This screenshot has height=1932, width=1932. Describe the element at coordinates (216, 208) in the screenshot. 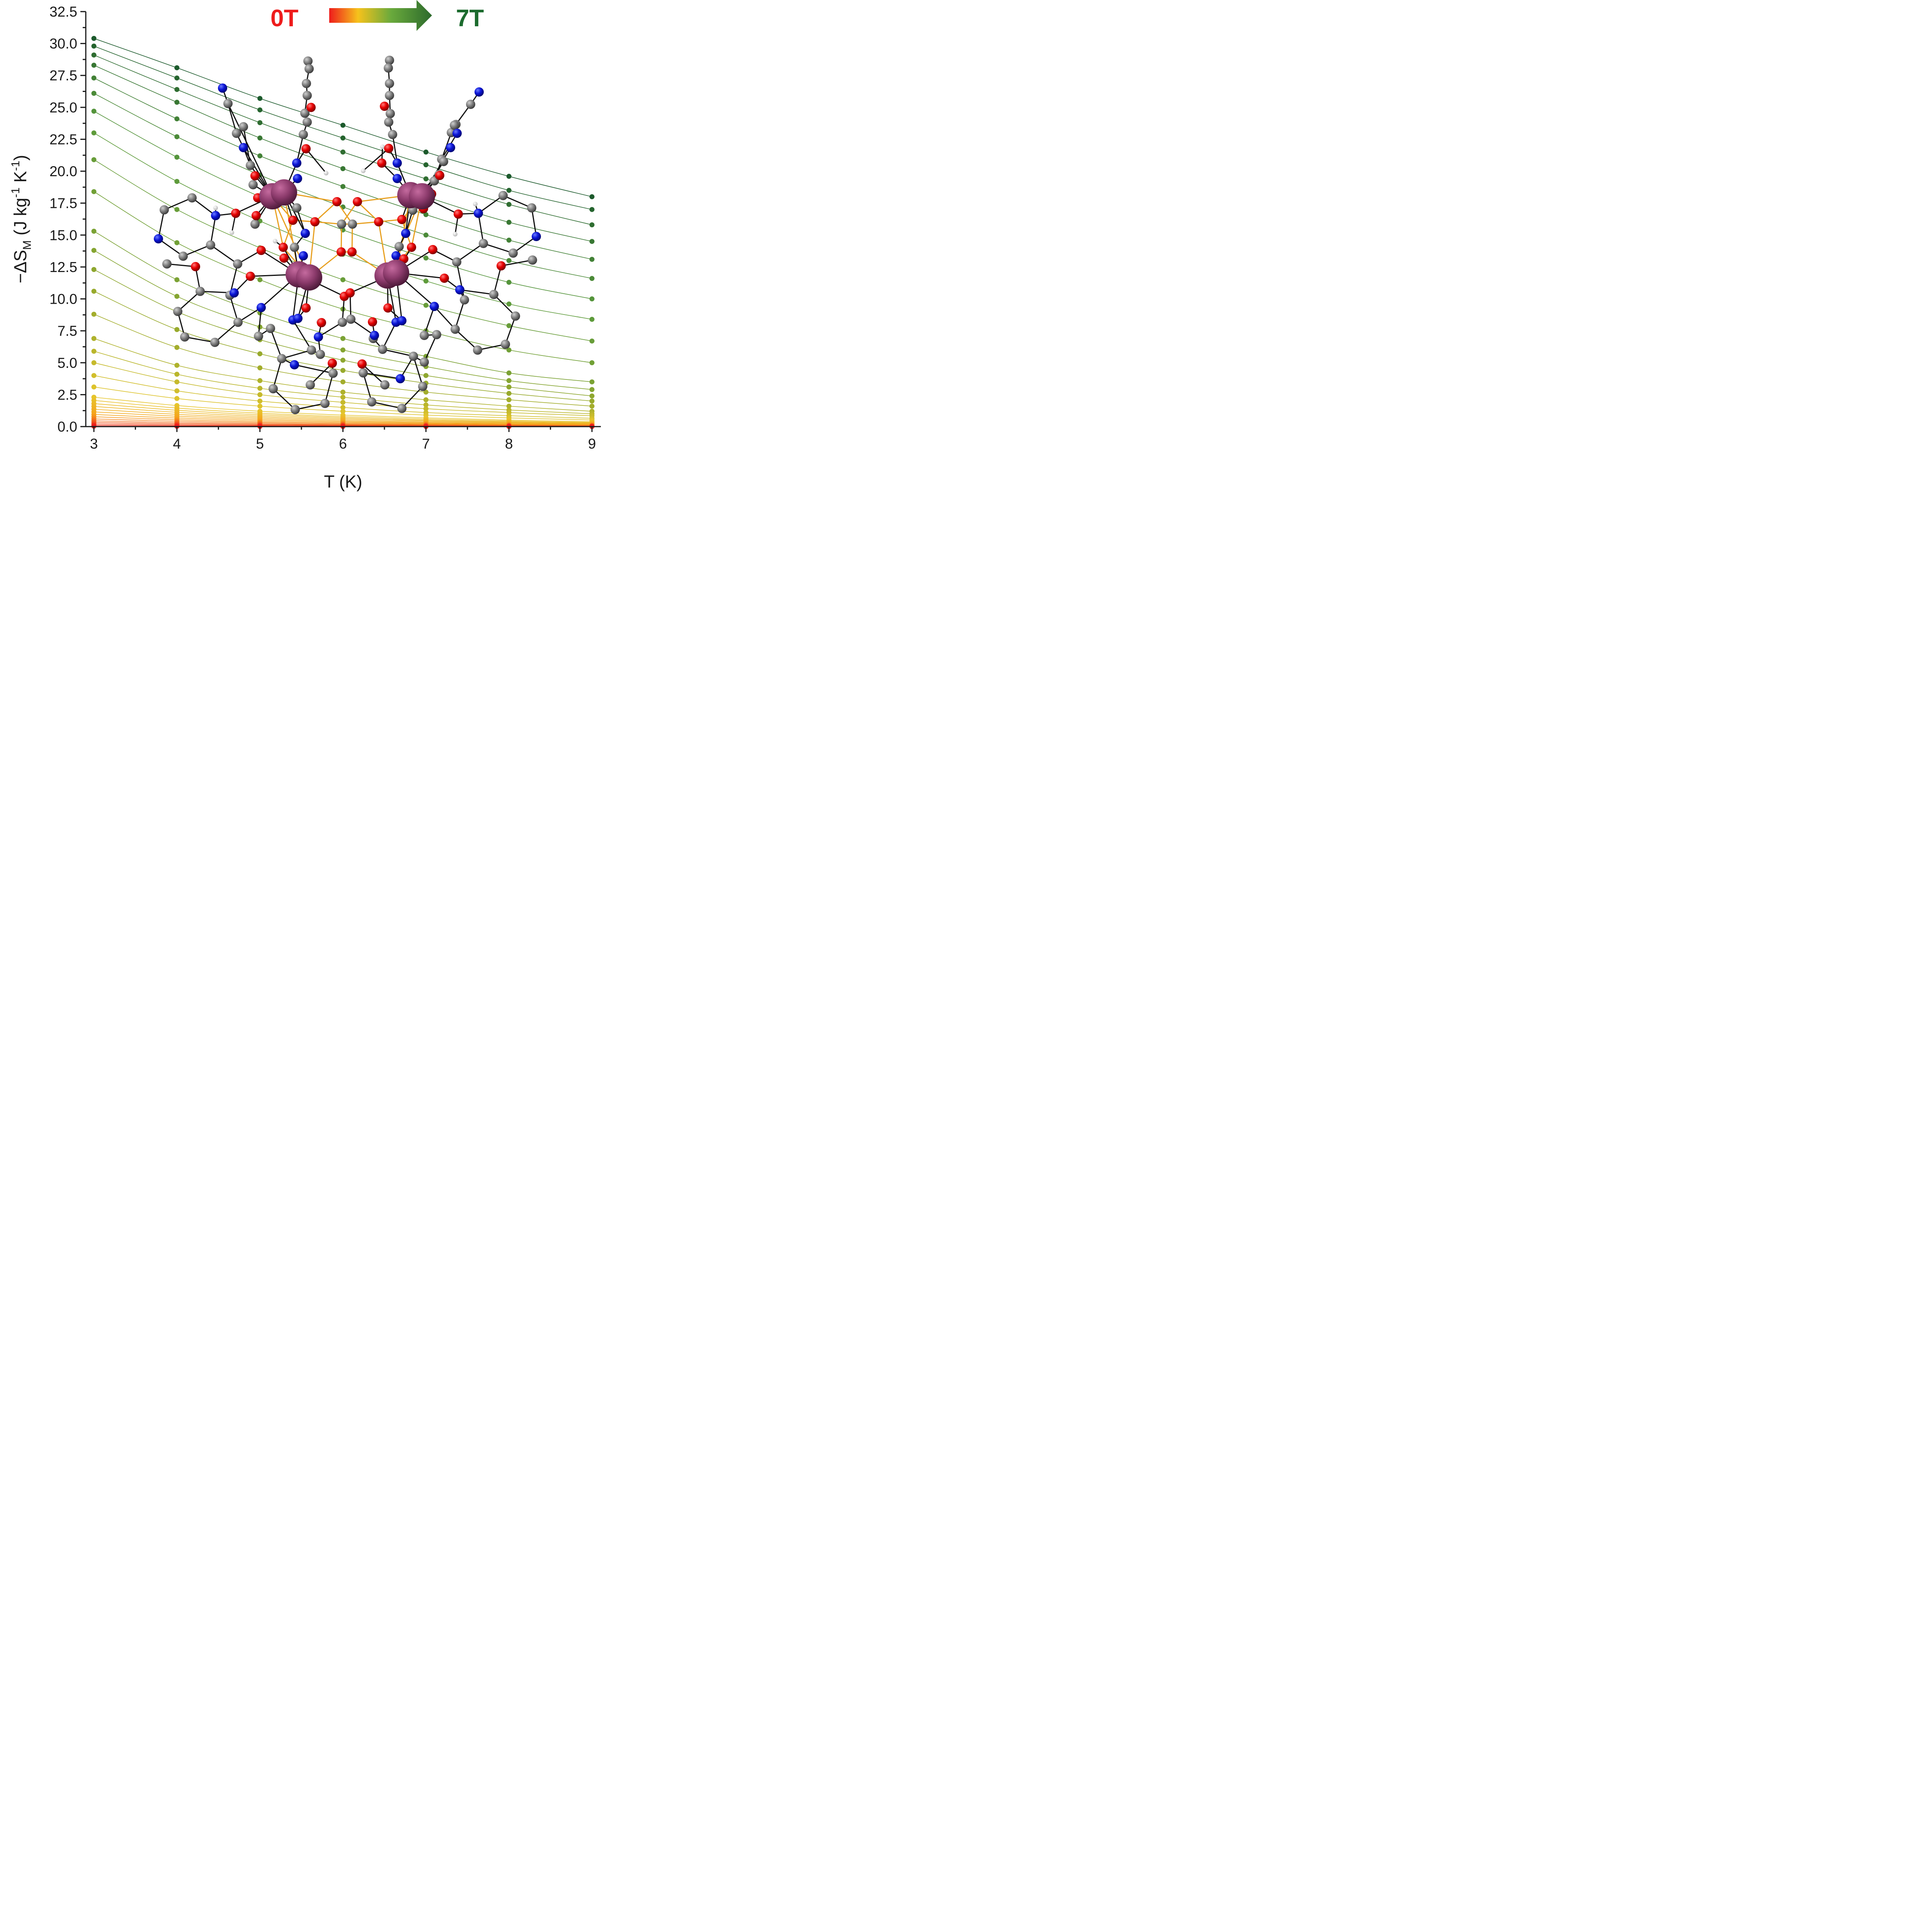

I see `hydrogen-atom` at that location.